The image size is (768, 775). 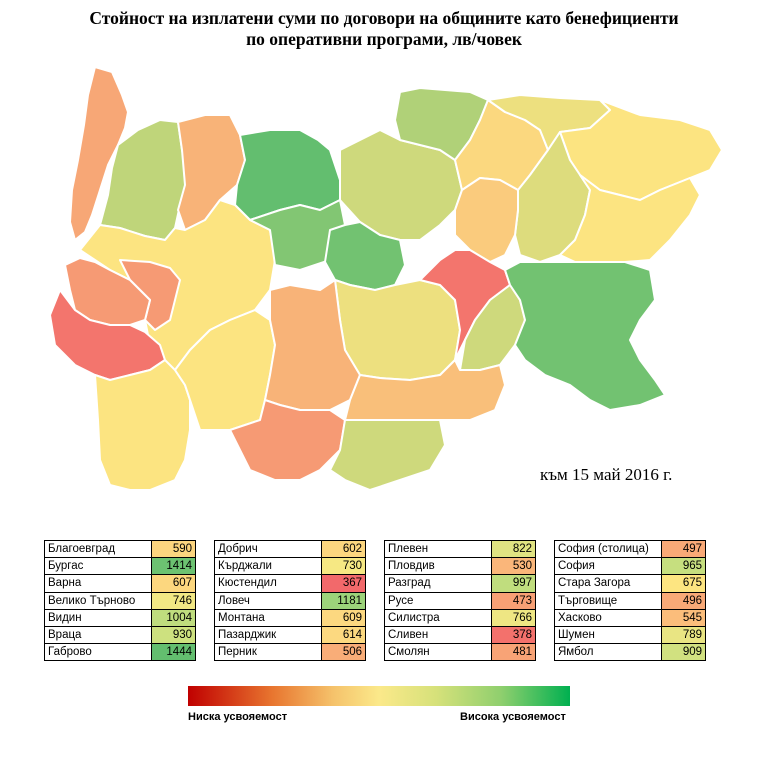 I want to click on region-value: 675, so click(x=683, y=583).